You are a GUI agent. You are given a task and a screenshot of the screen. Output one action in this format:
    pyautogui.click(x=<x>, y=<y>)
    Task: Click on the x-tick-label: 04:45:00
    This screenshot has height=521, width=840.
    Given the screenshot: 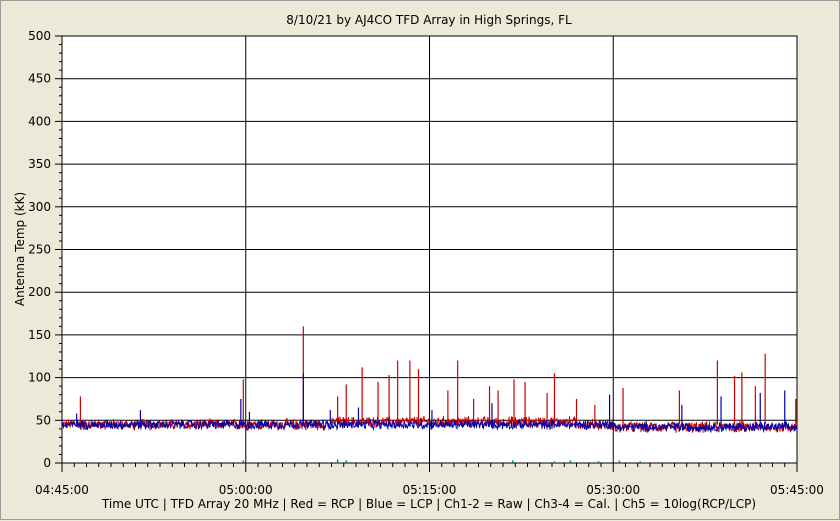 What is the action you would take?
    pyautogui.click(x=62, y=490)
    